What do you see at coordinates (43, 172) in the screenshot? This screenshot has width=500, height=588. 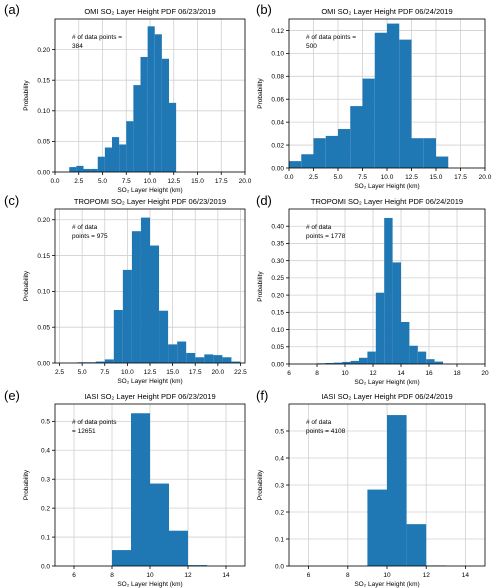 I see `y-tick-label: 0.00` at bounding box center [43, 172].